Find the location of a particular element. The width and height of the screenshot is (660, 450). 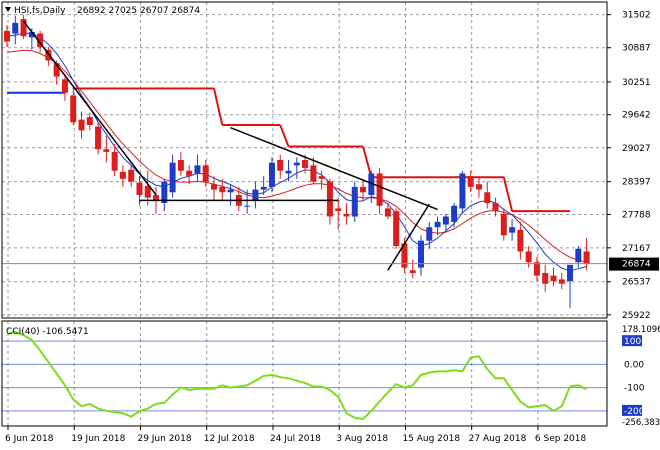

menu-triangle-icon is located at coordinates (8, 9).